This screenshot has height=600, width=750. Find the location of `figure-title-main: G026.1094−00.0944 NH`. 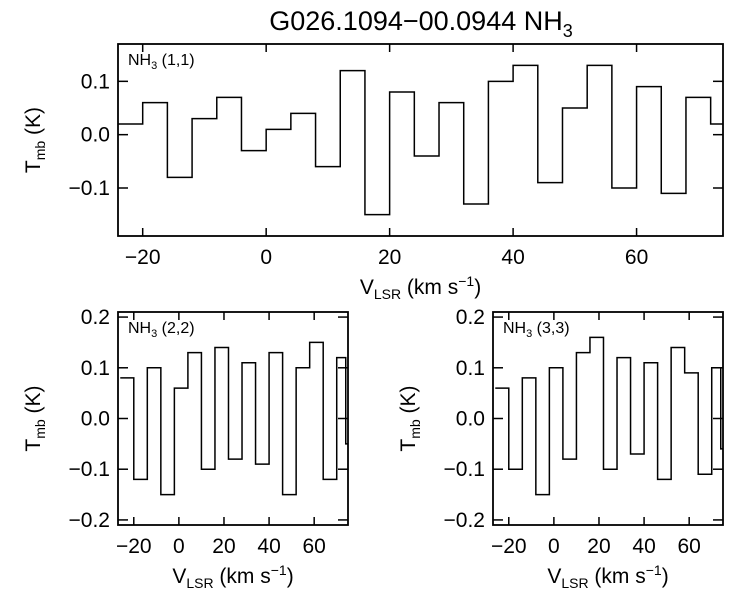

figure-title-main: G026.1094−00.0944 NH is located at coordinates (415, 21).